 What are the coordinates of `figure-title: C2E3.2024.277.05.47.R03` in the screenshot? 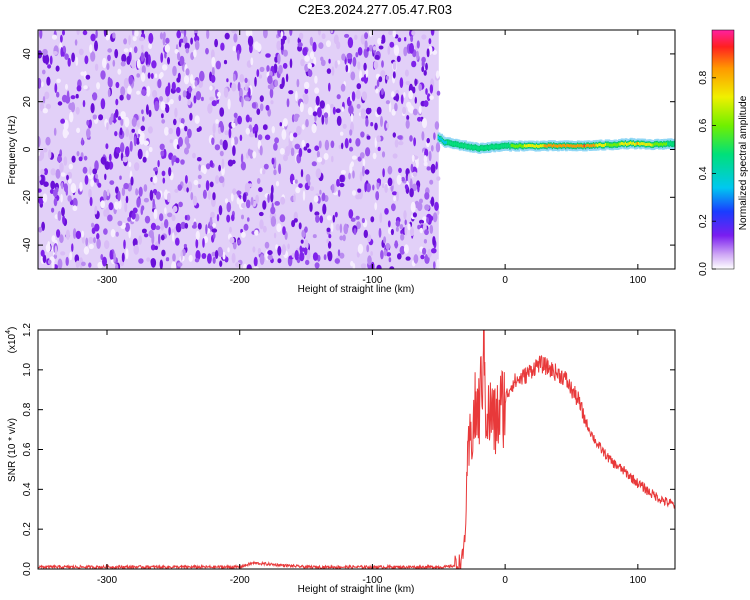 It's located at (375, 9).